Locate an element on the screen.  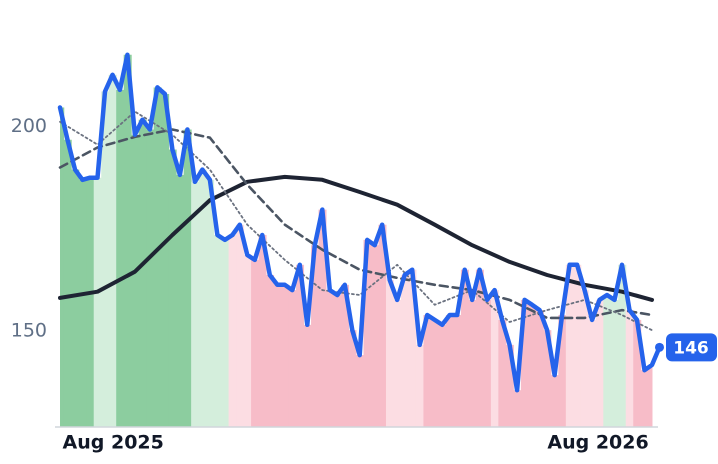
y-tick-label: 150 is located at coordinates (29, 330).